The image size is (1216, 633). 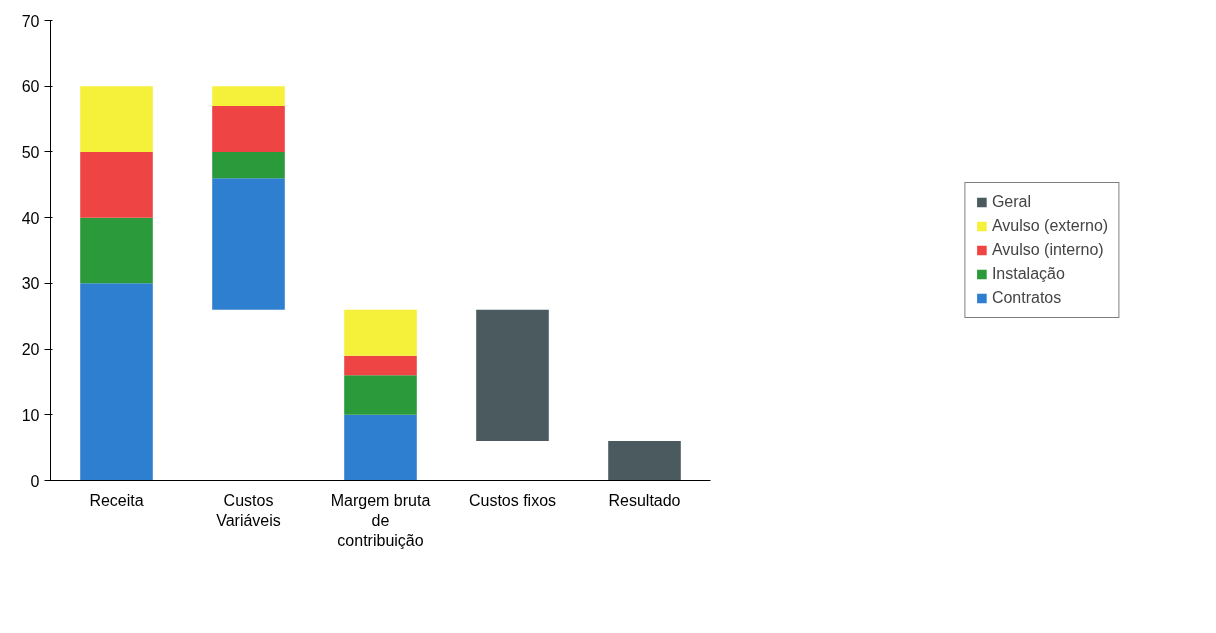 I want to click on x-tick-label: Receita, so click(x=116, y=500).